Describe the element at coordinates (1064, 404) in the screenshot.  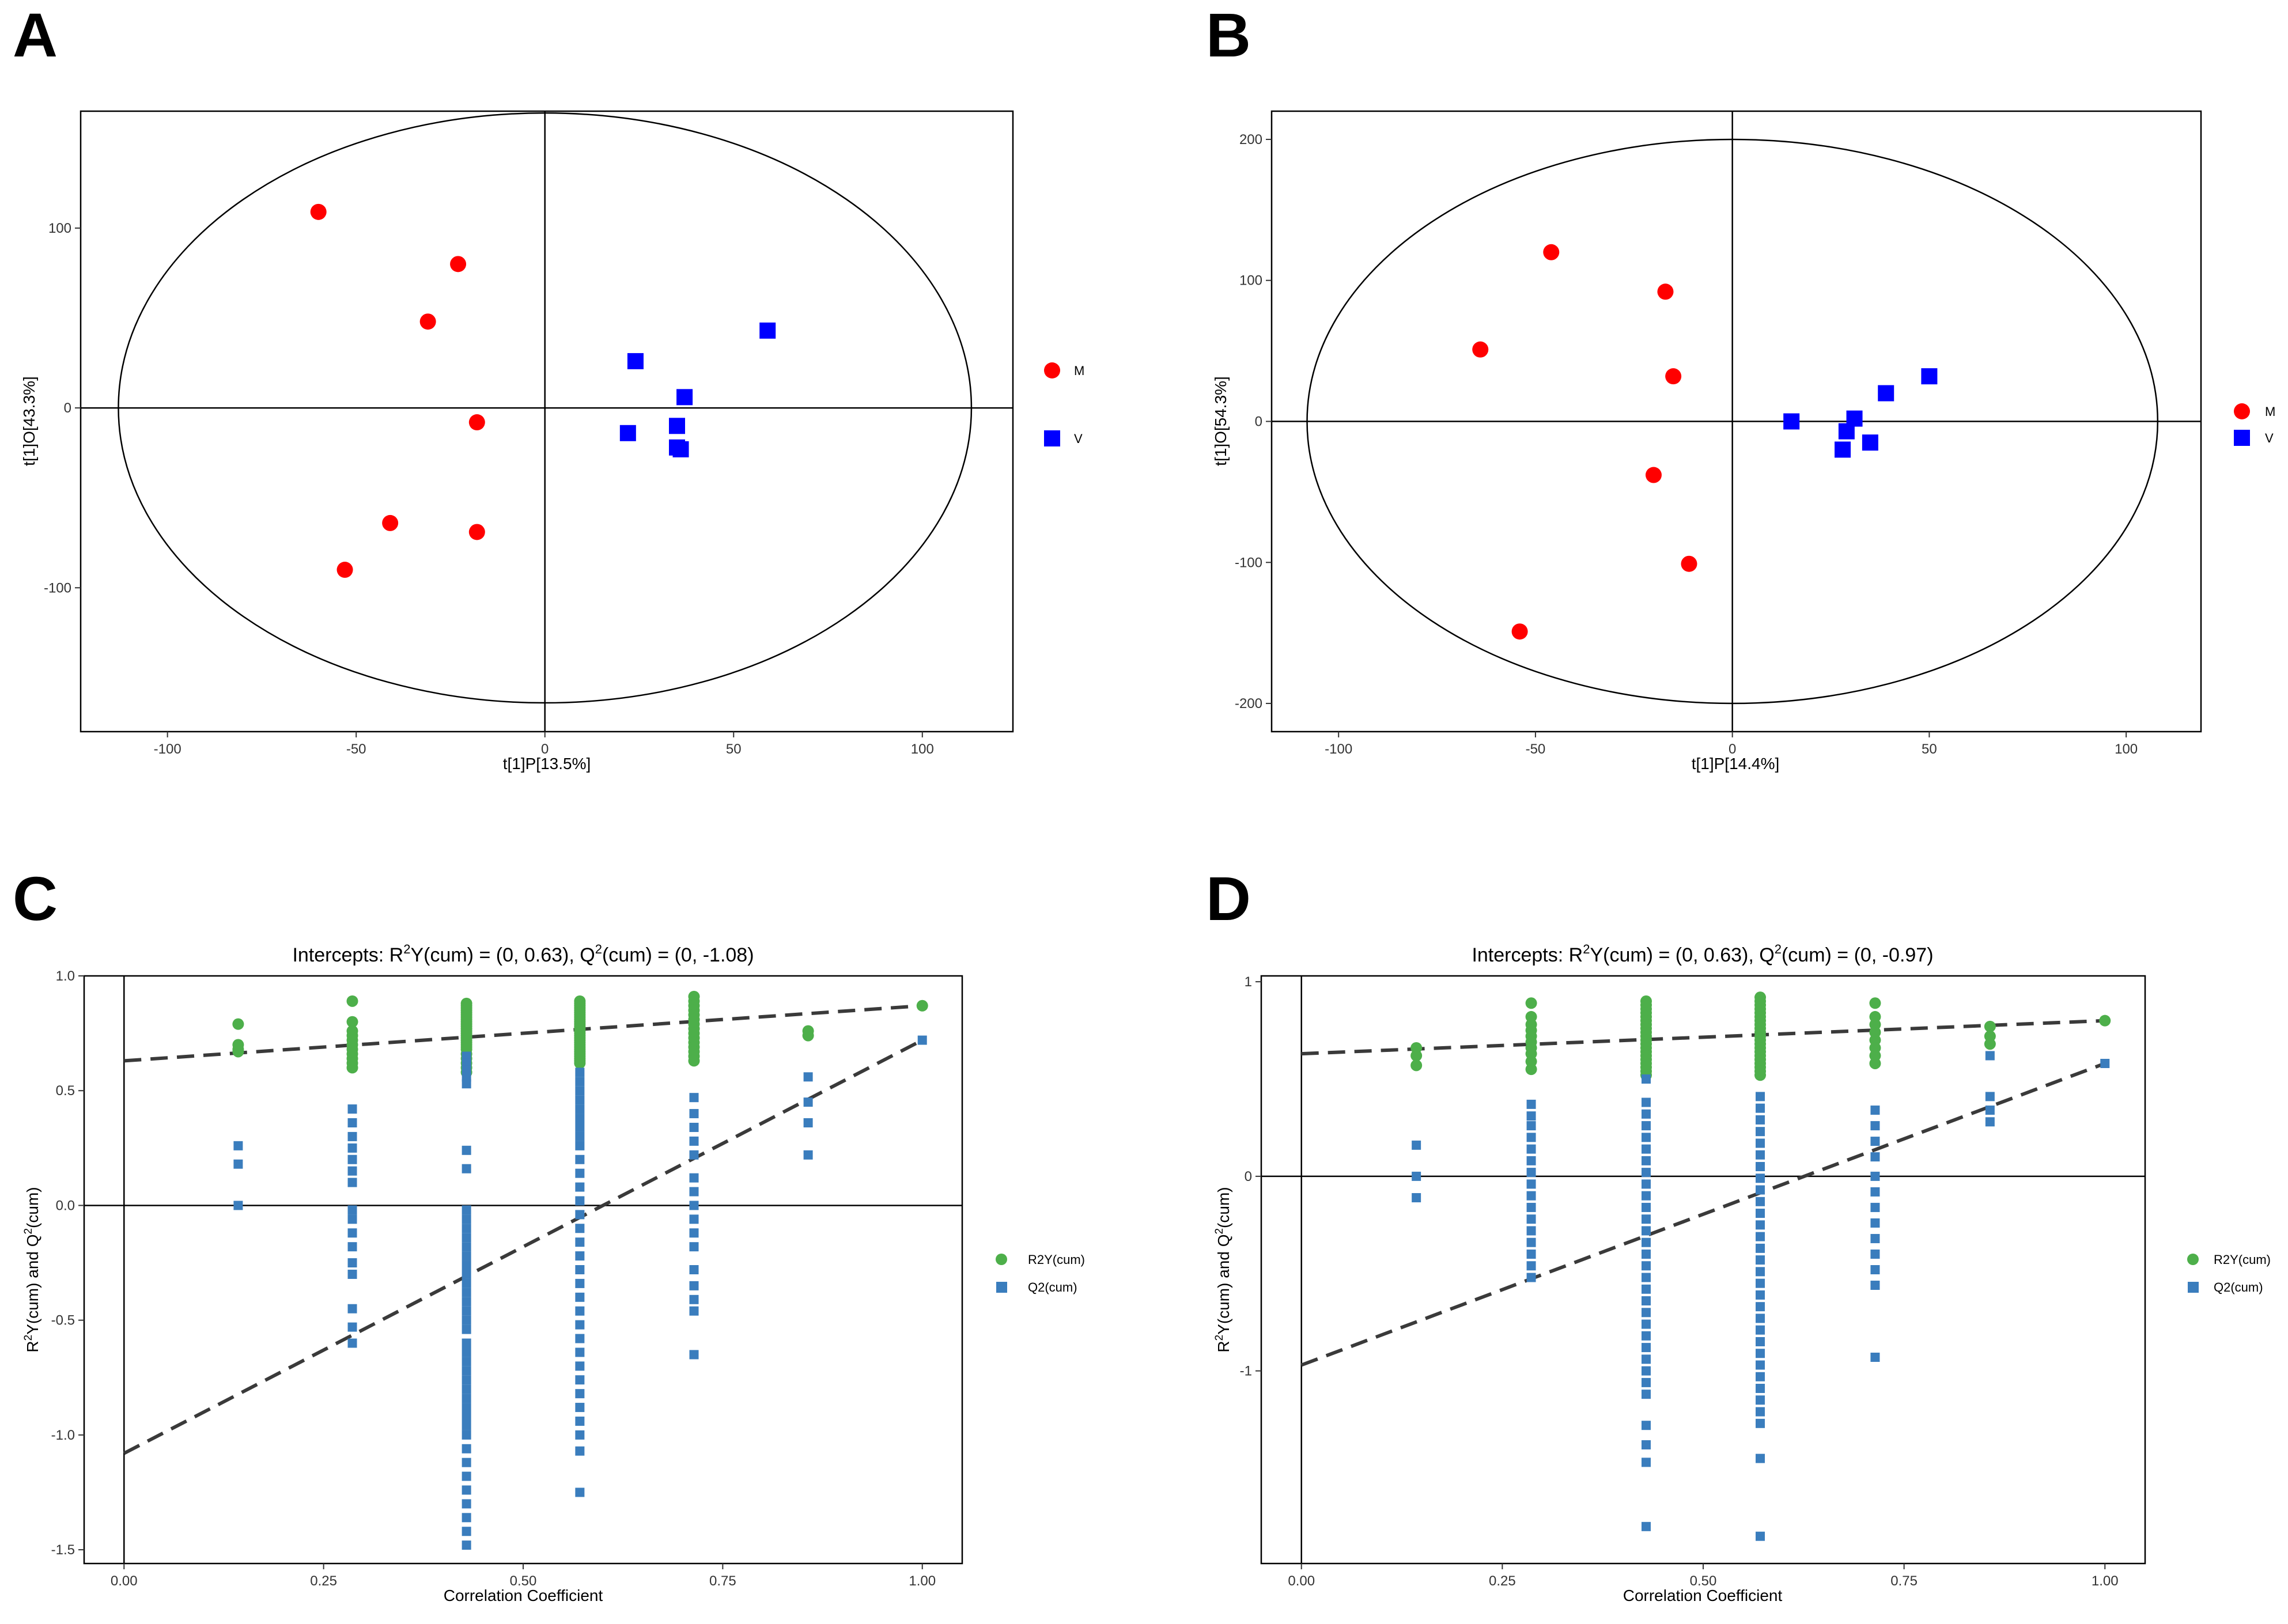
I see `legend-a: M V` at that location.